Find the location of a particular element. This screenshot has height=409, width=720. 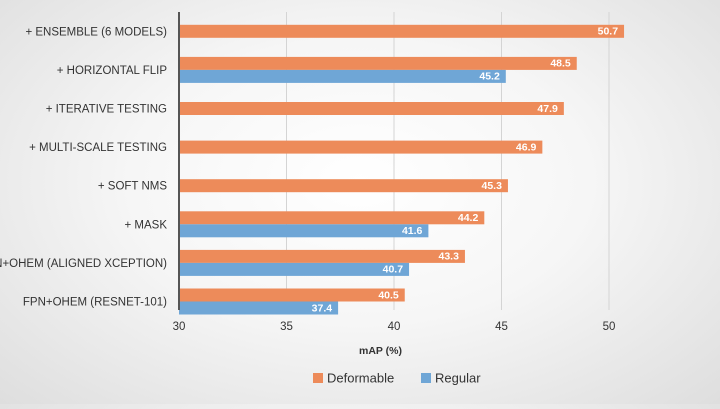

category-label: + SOFT NMS is located at coordinates (132, 187).